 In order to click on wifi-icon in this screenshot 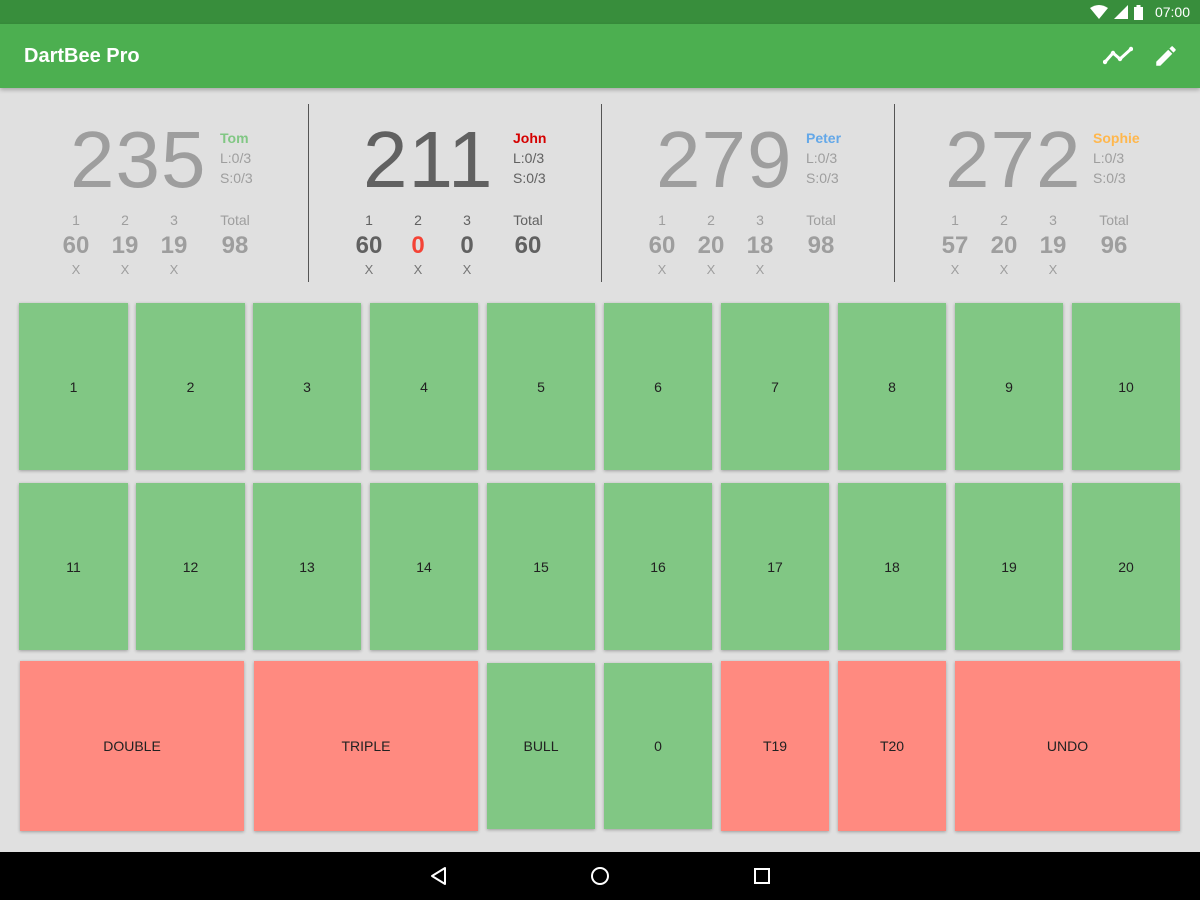, I will do `click(1098, 12)`.